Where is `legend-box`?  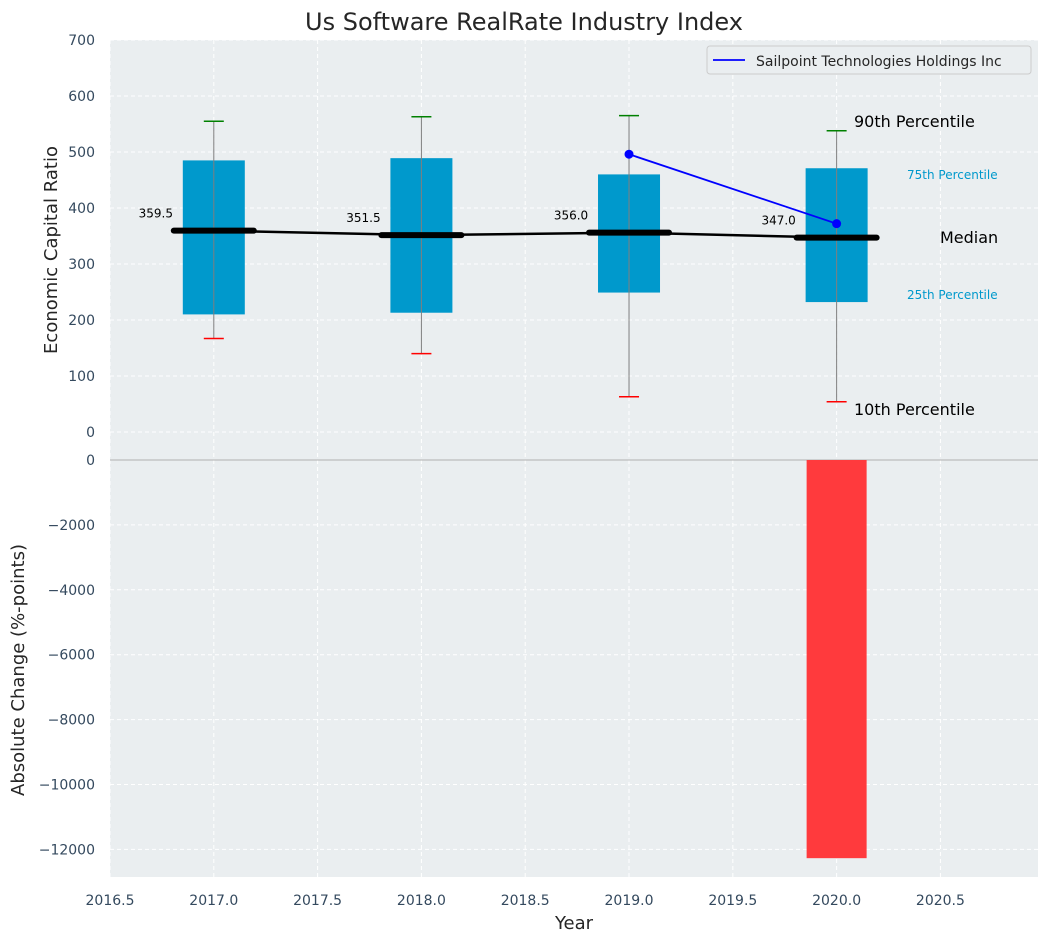 legend-box is located at coordinates (869, 60).